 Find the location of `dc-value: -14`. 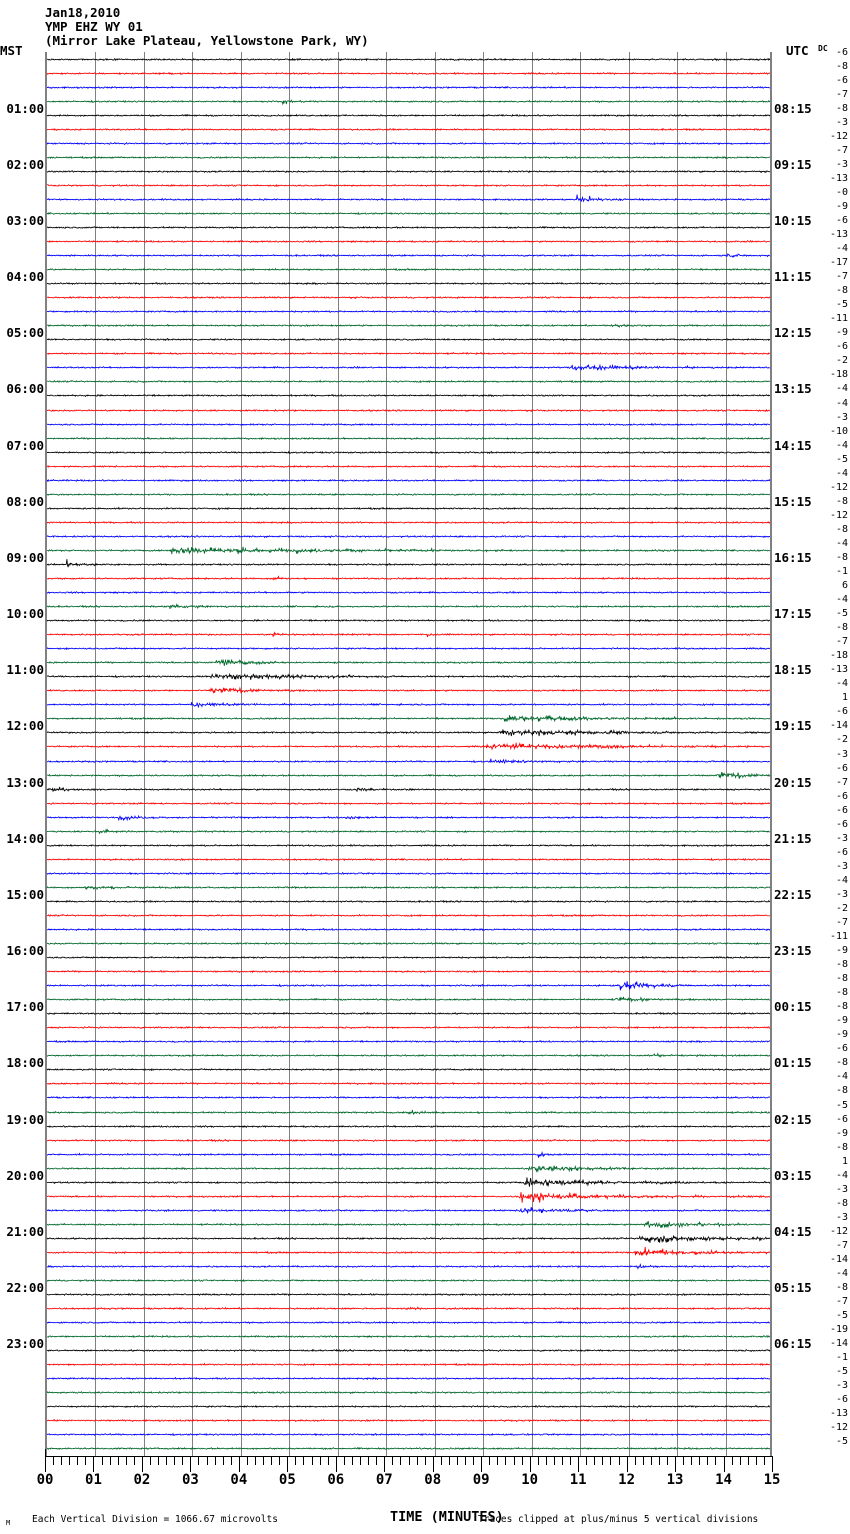

dc-value: -14 is located at coordinates (838, 1344).